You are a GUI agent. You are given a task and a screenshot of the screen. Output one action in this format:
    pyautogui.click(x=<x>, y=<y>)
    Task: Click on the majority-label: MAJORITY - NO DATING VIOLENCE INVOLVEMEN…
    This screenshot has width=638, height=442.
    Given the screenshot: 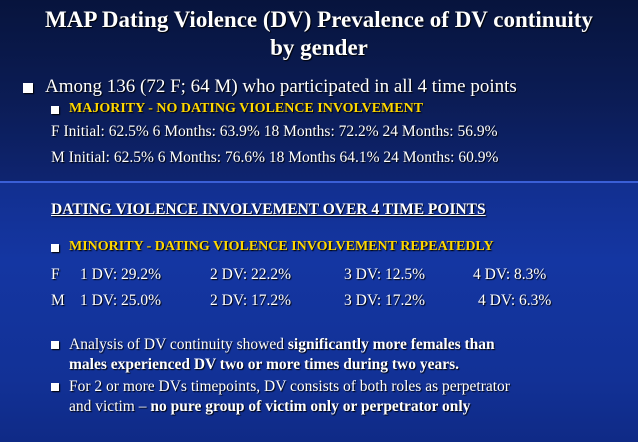 What is the action you would take?
    pyautogui.click(x=246, y=108)
    